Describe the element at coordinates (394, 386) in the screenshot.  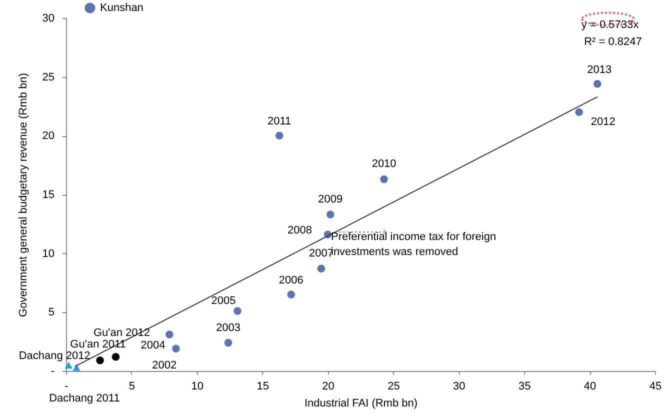
I see `x-tick-label: 25` at that location.